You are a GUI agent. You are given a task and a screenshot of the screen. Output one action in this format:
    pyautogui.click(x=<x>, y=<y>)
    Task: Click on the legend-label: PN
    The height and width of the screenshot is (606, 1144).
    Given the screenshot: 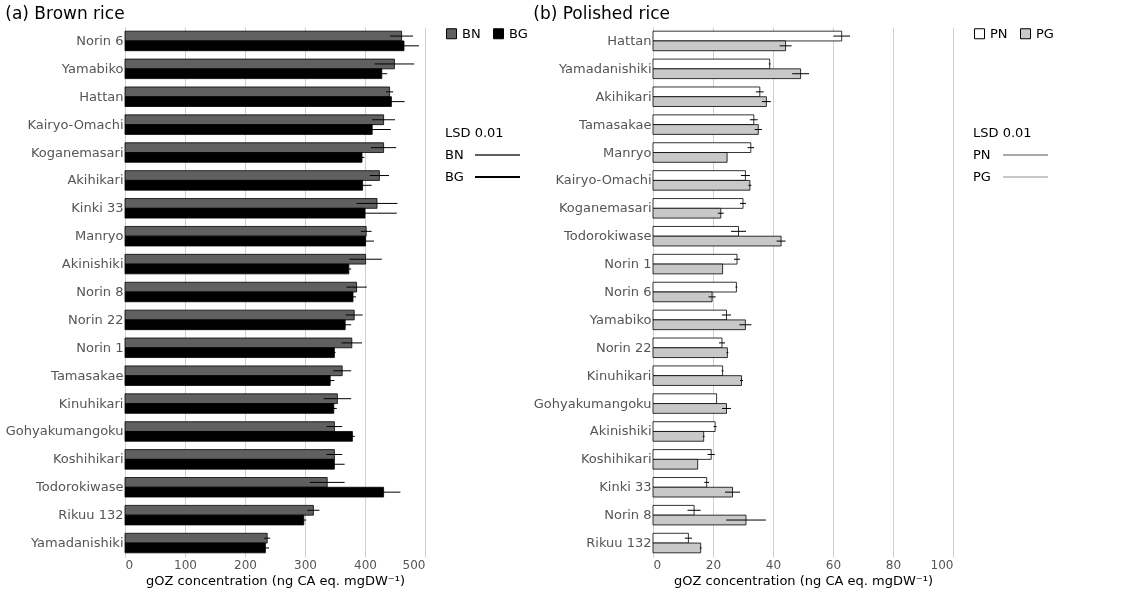 What is the action you would take?
    pyautogui.click(x=999, y=33)
    